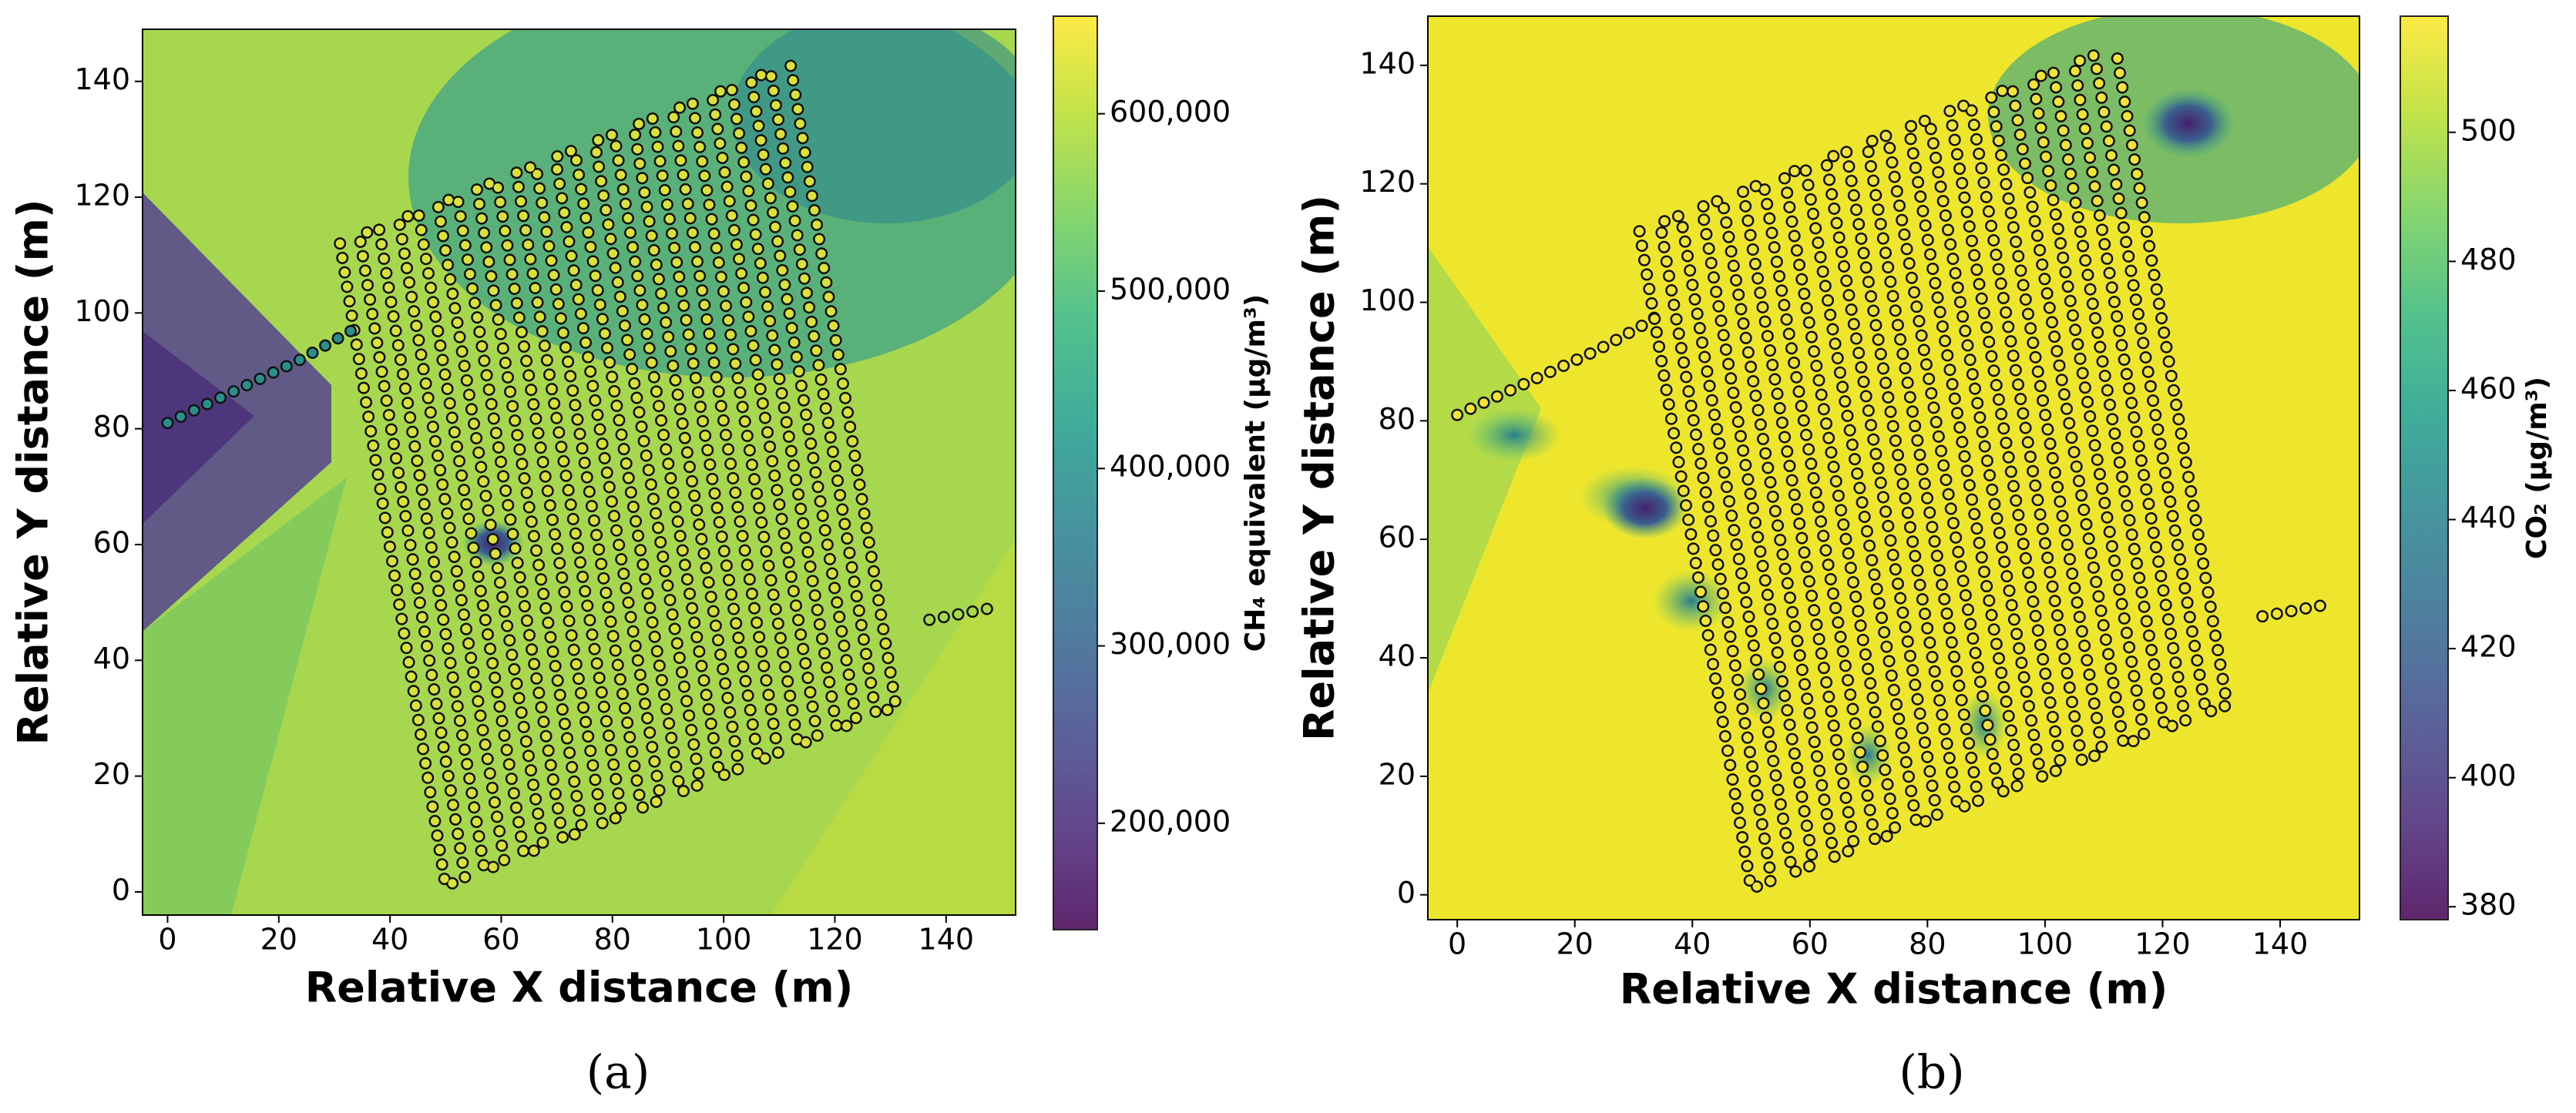  What do you see at coordinates (2488, 647) in the screenshot?
I see `colorbar-tick-label: 420` at bounding box center [2488, 647].